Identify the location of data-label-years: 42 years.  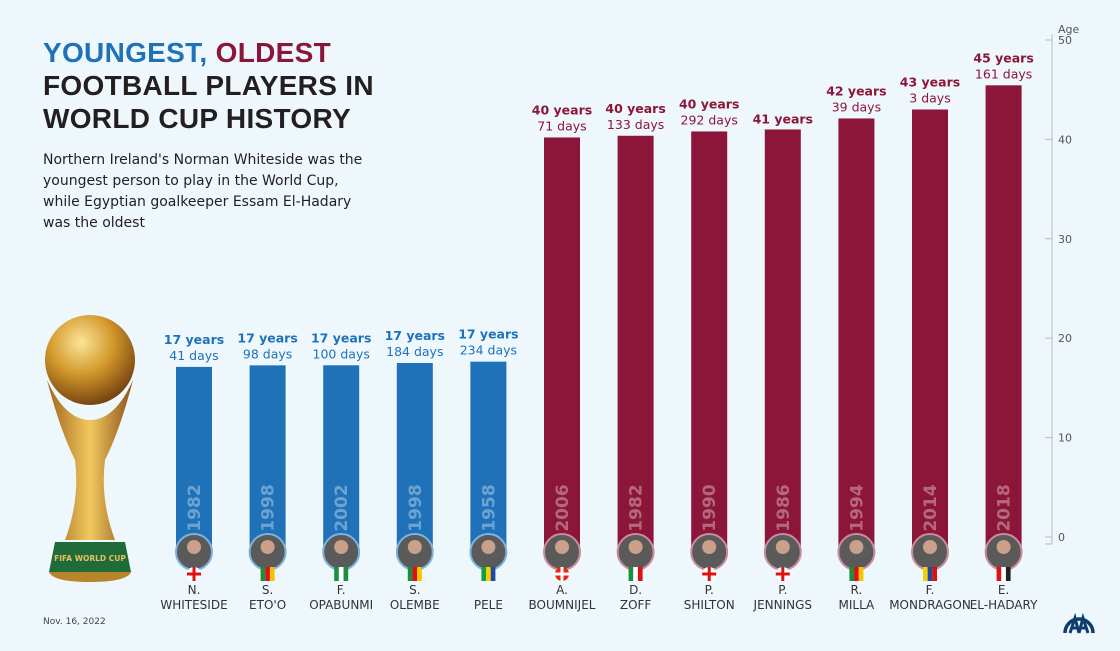
(856, 90).